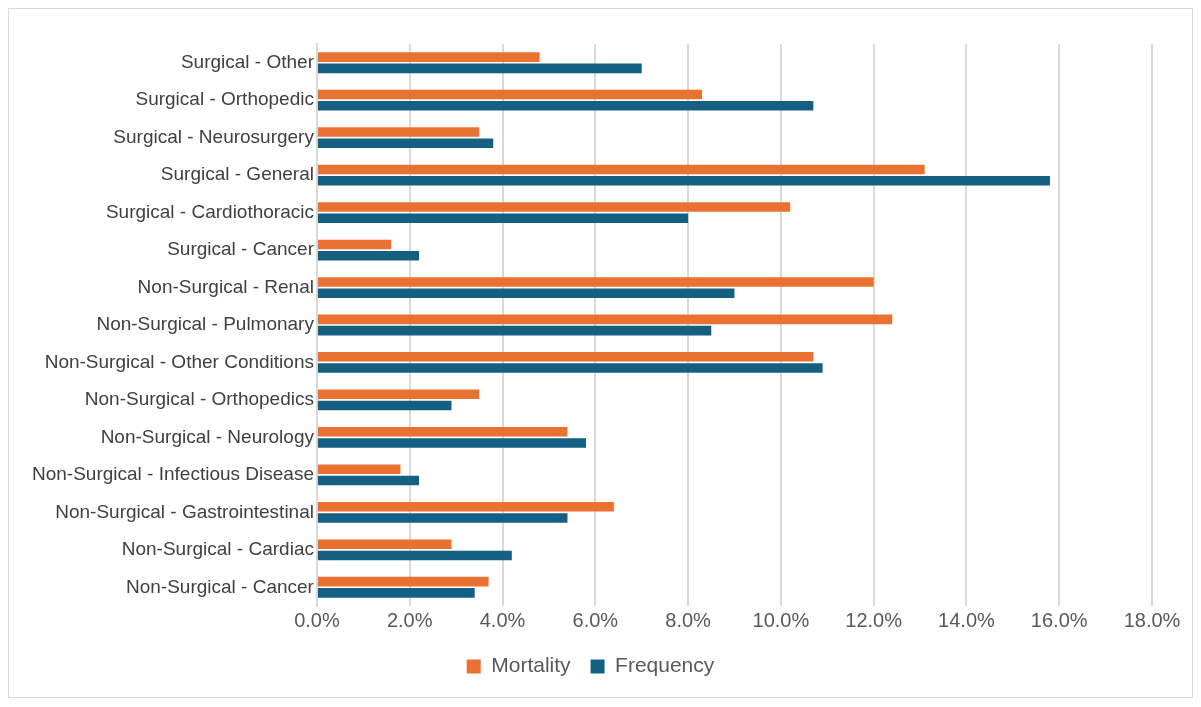 The height and width of the screenshot is (707, 1201). Describe the element at coordinates (214, 136) in the screenshot. I see `y-tick-label: Surgical - Neurosurgery` at that location.